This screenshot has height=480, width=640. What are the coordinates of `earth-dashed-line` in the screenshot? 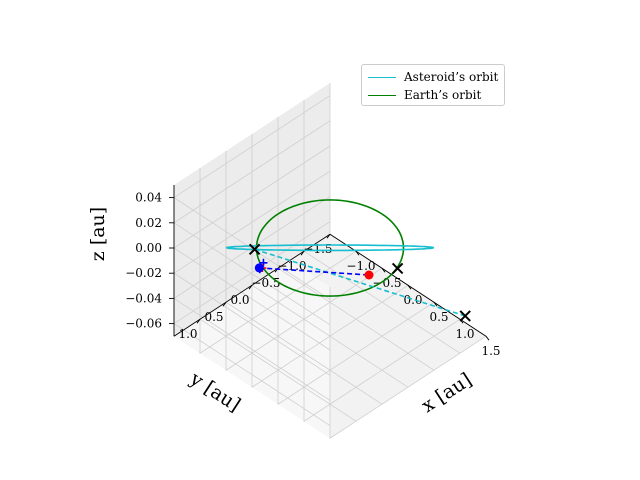 It's located at (314, 271).